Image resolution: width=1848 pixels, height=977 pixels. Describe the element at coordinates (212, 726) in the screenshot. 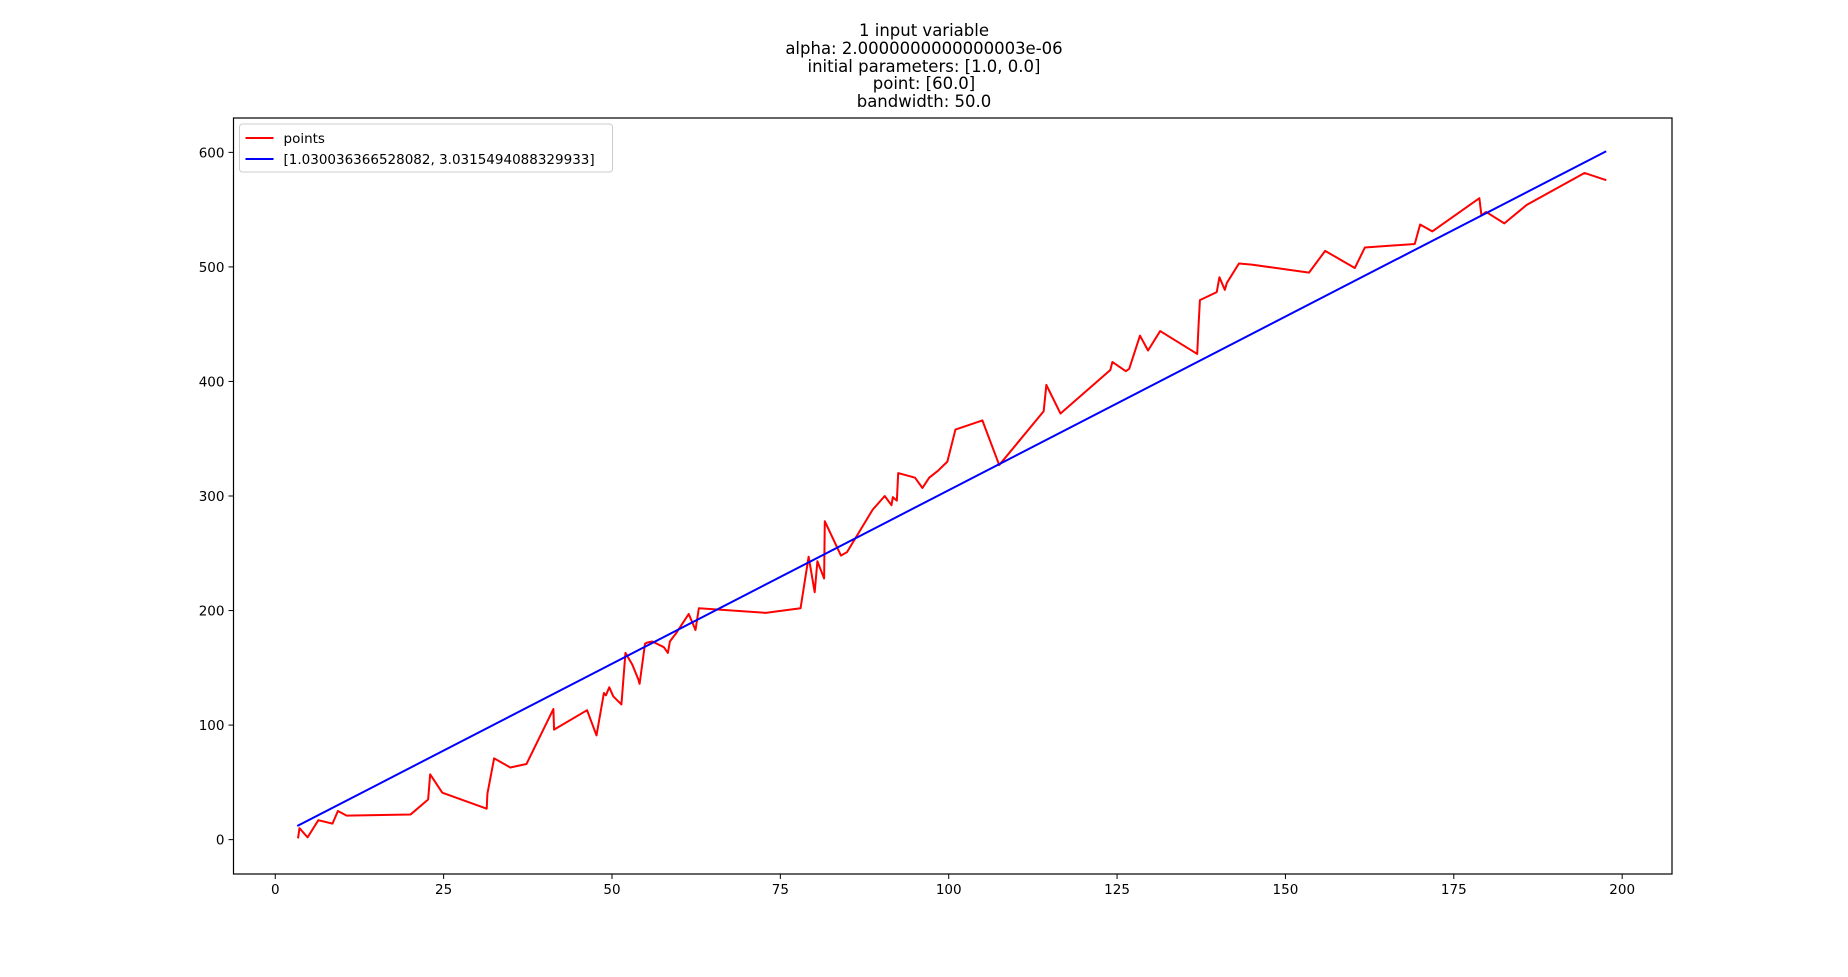

I see `y-tick-label: 100` at that location.